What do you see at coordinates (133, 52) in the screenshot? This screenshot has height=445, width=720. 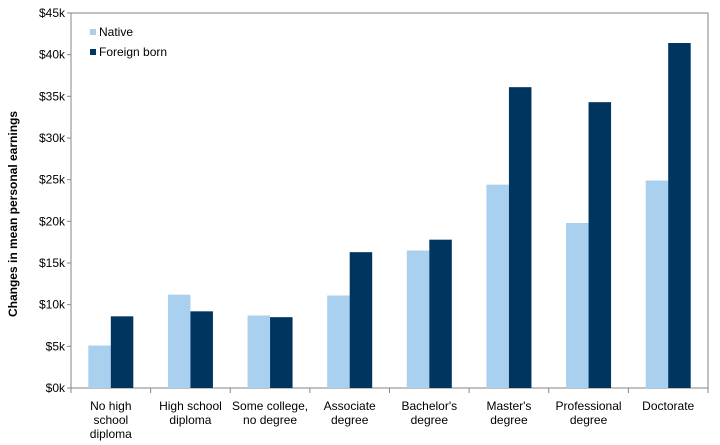 I see `legend-label: Foreign born` at bounding box center [133, 52].